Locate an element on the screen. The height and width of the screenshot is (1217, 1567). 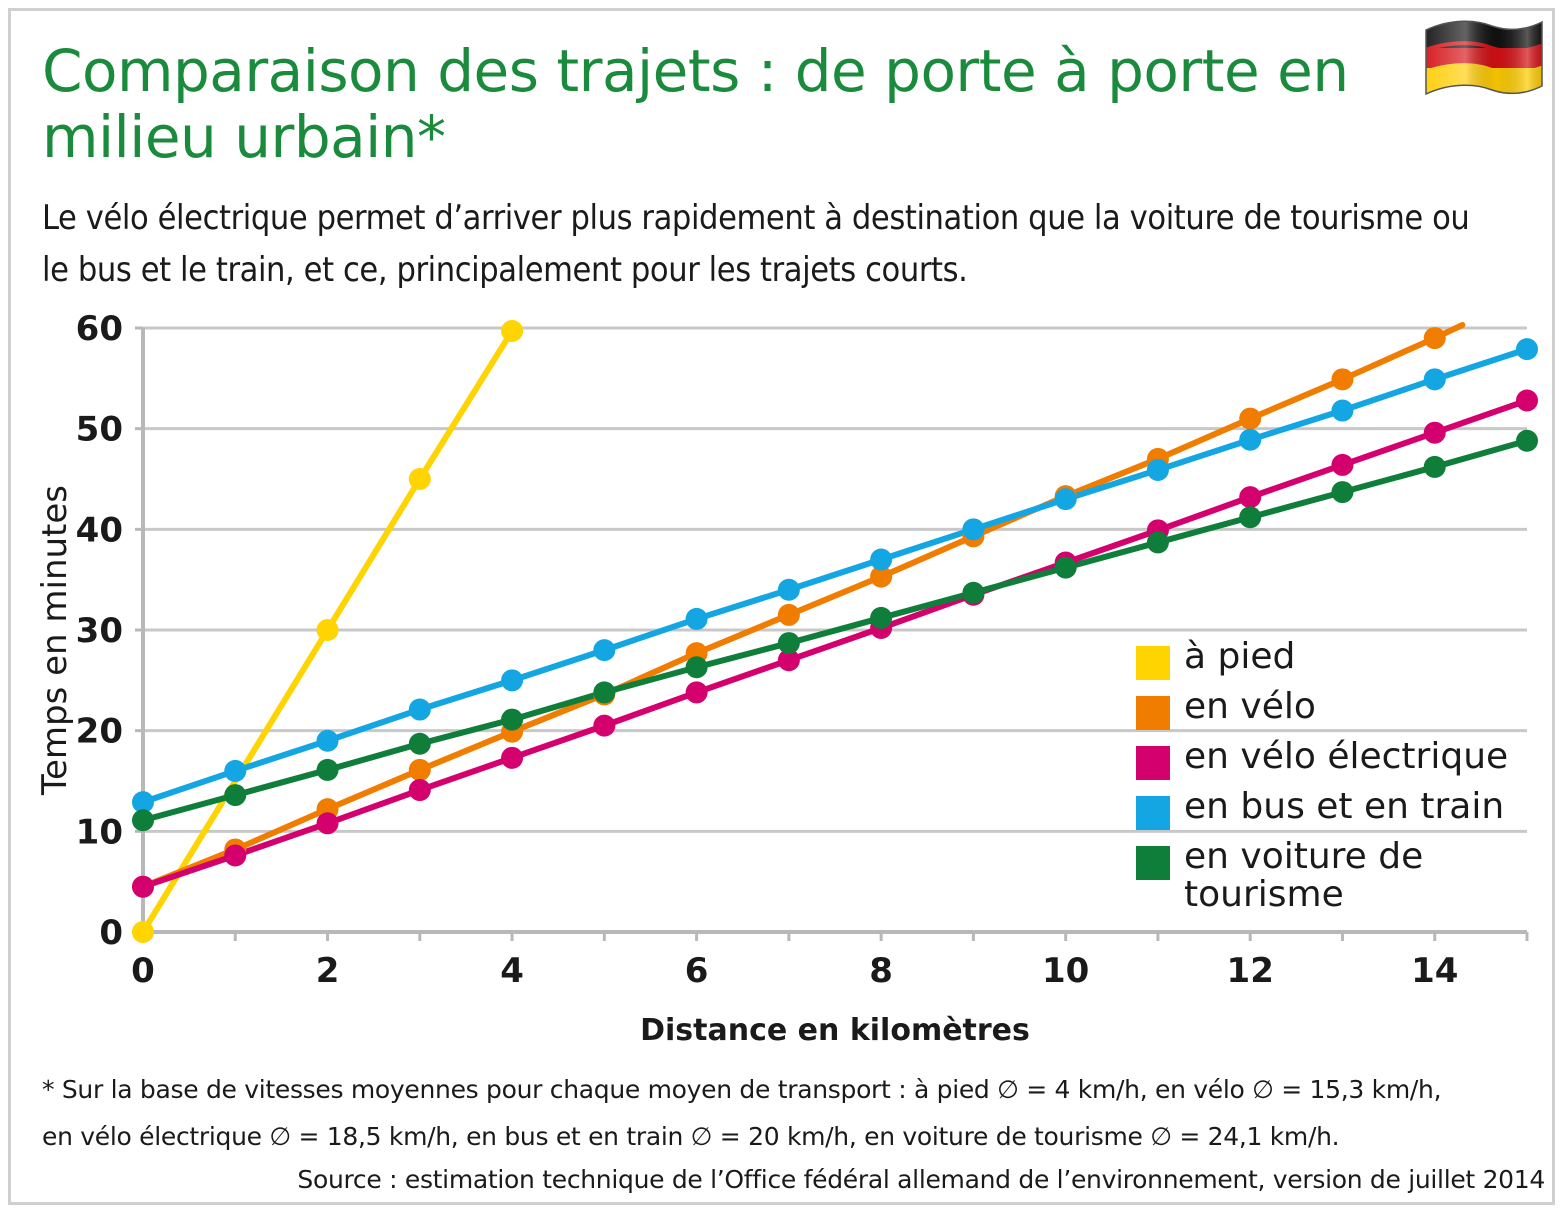
x-tick-label: 10 is located at coordinates (1065, 971).